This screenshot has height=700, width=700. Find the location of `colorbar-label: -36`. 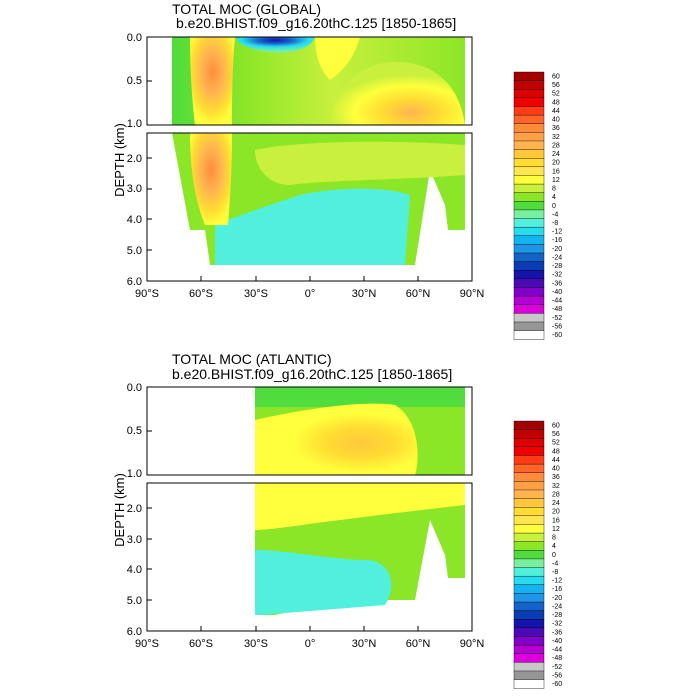

colorbar-label: -36 is located at coordinates (557, 632).